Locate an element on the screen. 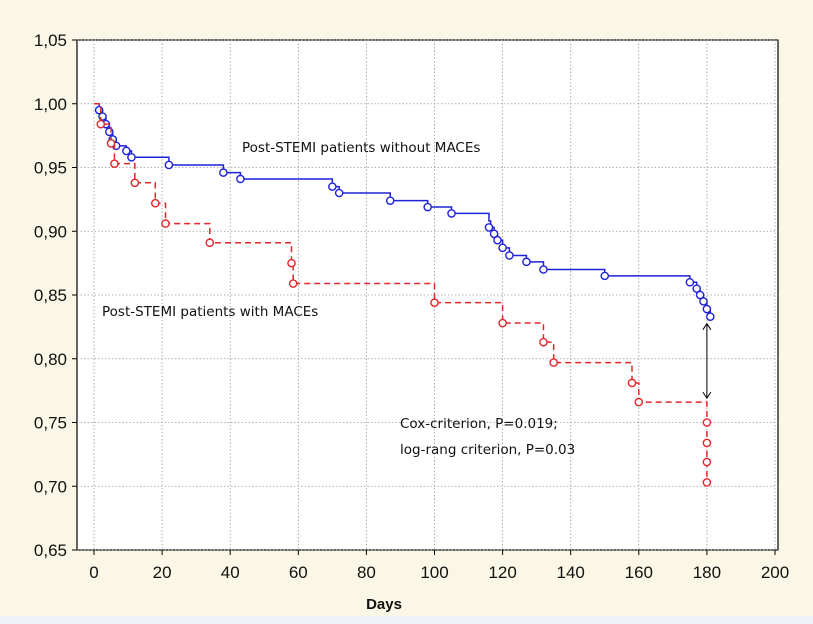  x-tick-label: 60 is located at coordinates (298, 572).